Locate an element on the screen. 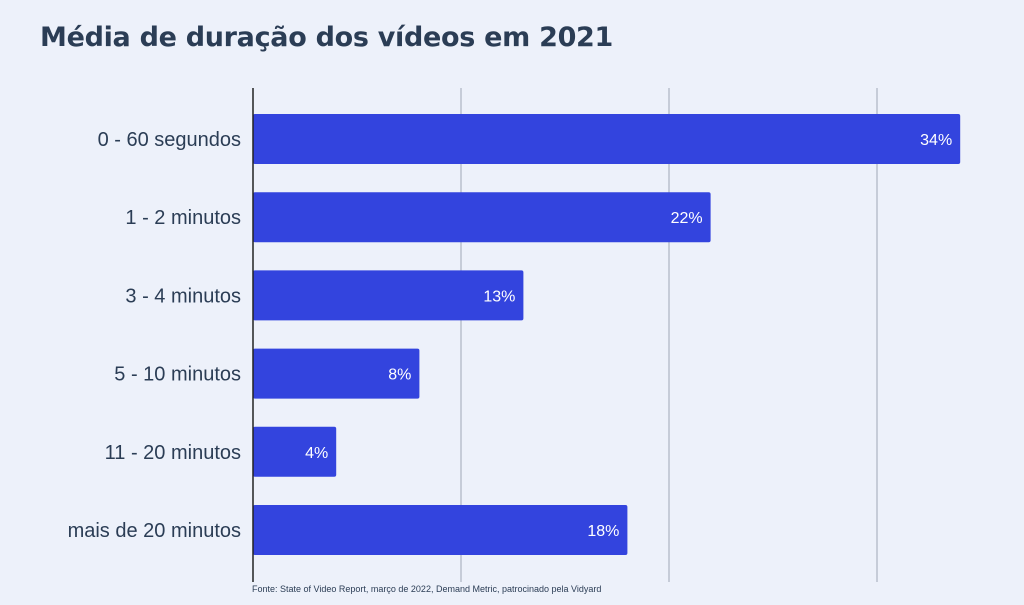  category-label: 1 - 2 minutos is located at coordinates (183, 218).